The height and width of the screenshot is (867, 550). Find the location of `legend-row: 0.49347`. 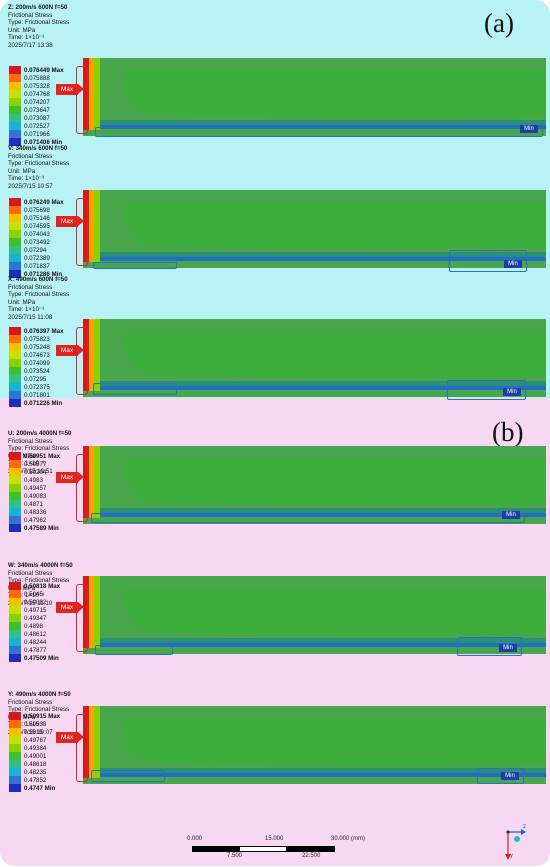

legend-row: 0.49347 is located at coordinates (44, 618).